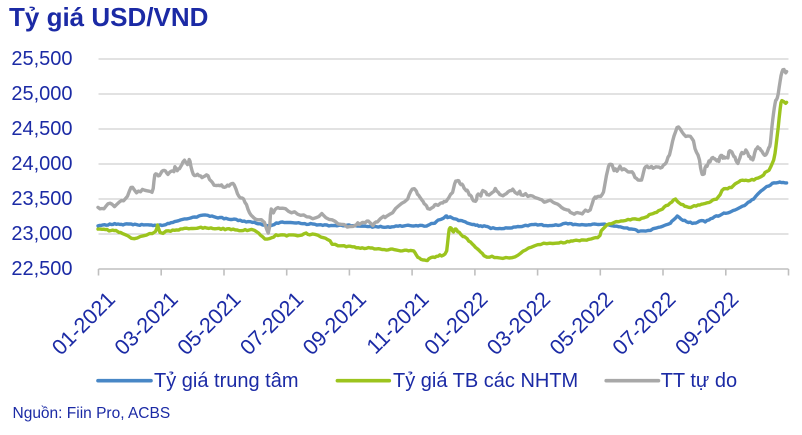  I want to click on svg-text: 24,000, so click(41, 164).